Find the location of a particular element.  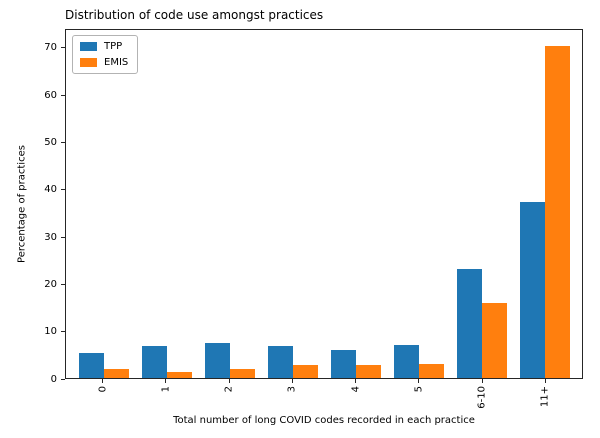

y-tick-label: 60 is located at coordinates (50, 95).